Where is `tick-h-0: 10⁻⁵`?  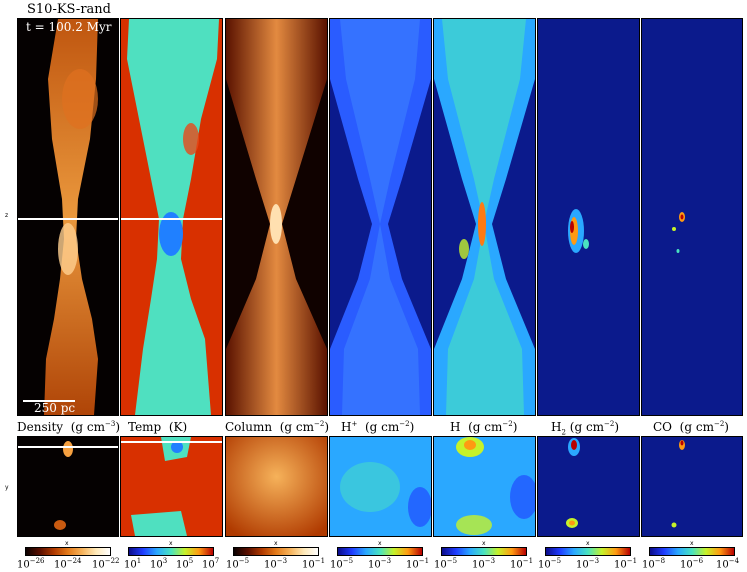 tick-h-0: 10⁻⁵ is located at coordinates (446, 564).